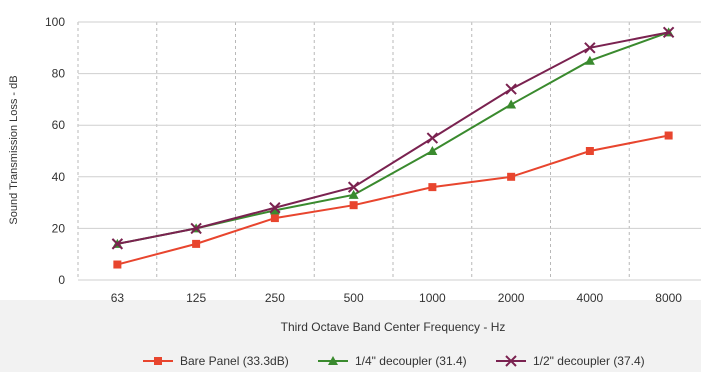 Image resolution: width=701 pixels, height=377 pixels. Describe the element at coordinates (589, 361) in the screenshot. I see `legend-label: 1/2" decoupler (37.4)` at that location.